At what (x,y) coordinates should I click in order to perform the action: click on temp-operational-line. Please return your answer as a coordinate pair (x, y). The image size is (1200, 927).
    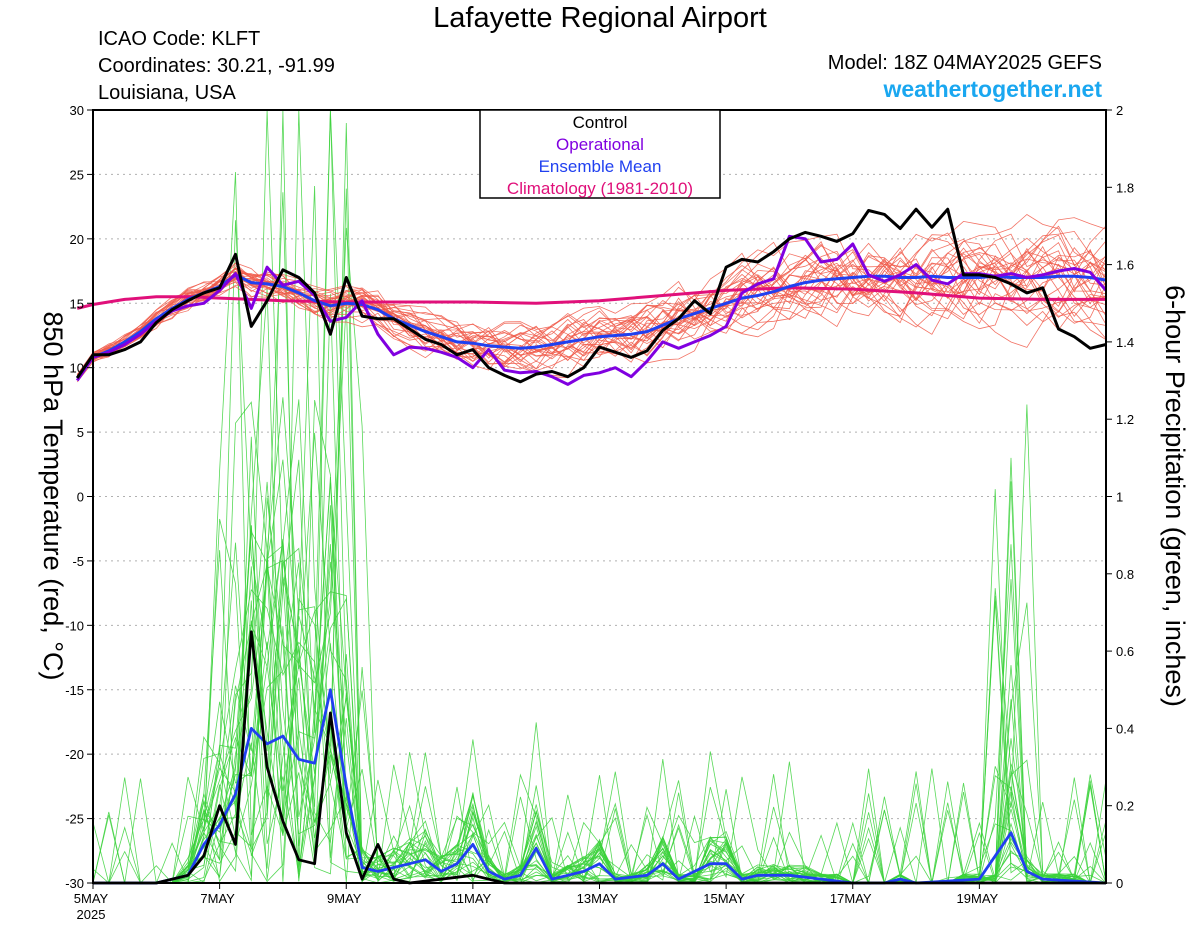
    Looking at the image, I should click on (591, 310).